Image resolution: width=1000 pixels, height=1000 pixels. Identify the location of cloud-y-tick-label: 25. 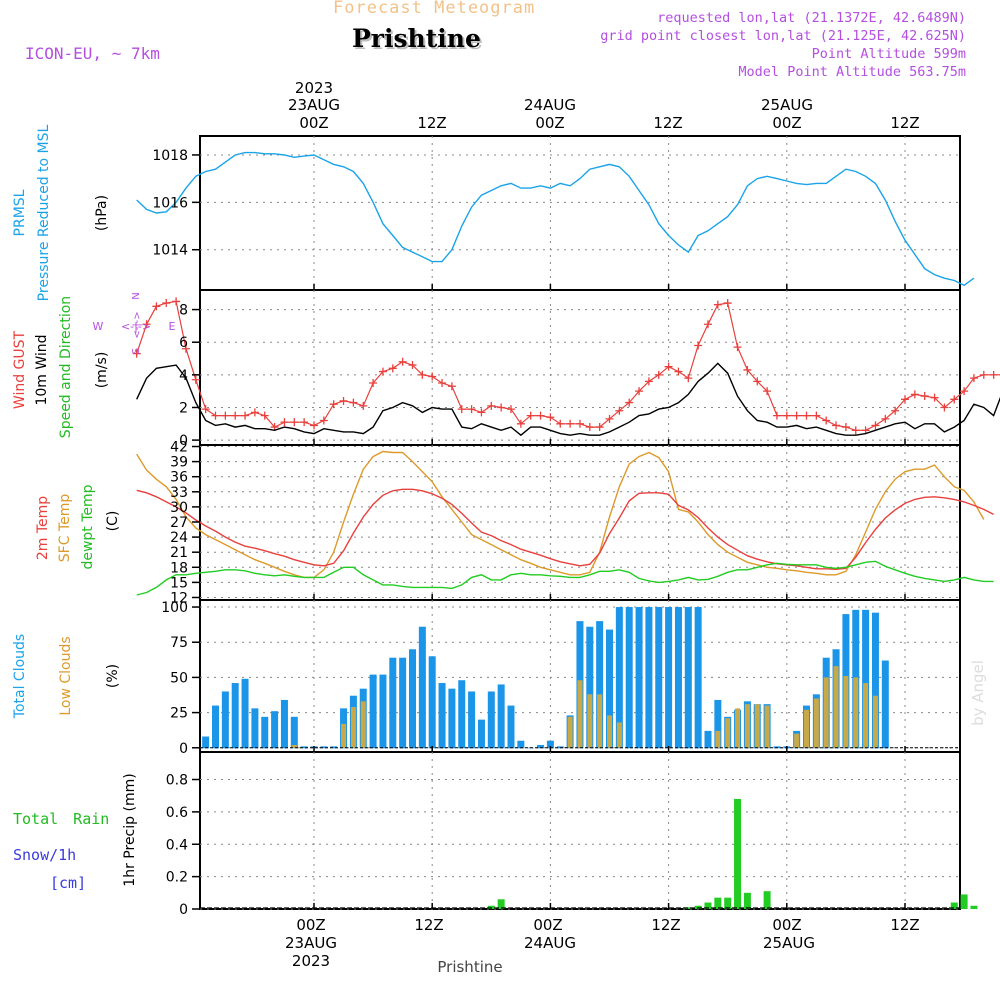
(179, 714).